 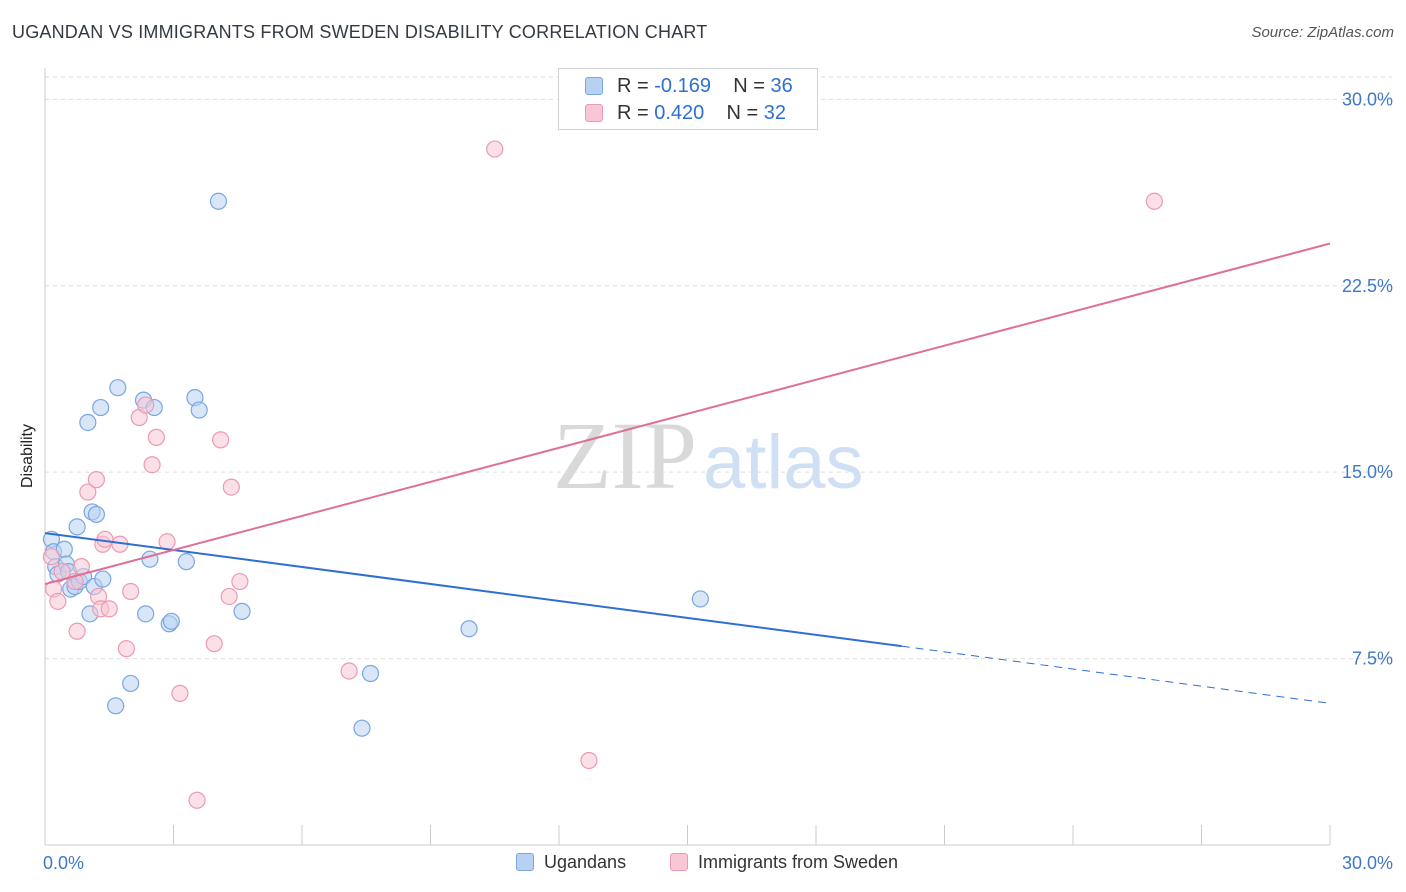 What do you see at coordinates (1367, 472) in the screenshot?
I see `y-tick-label: 15.0%` at bounding box center [1367, 472].